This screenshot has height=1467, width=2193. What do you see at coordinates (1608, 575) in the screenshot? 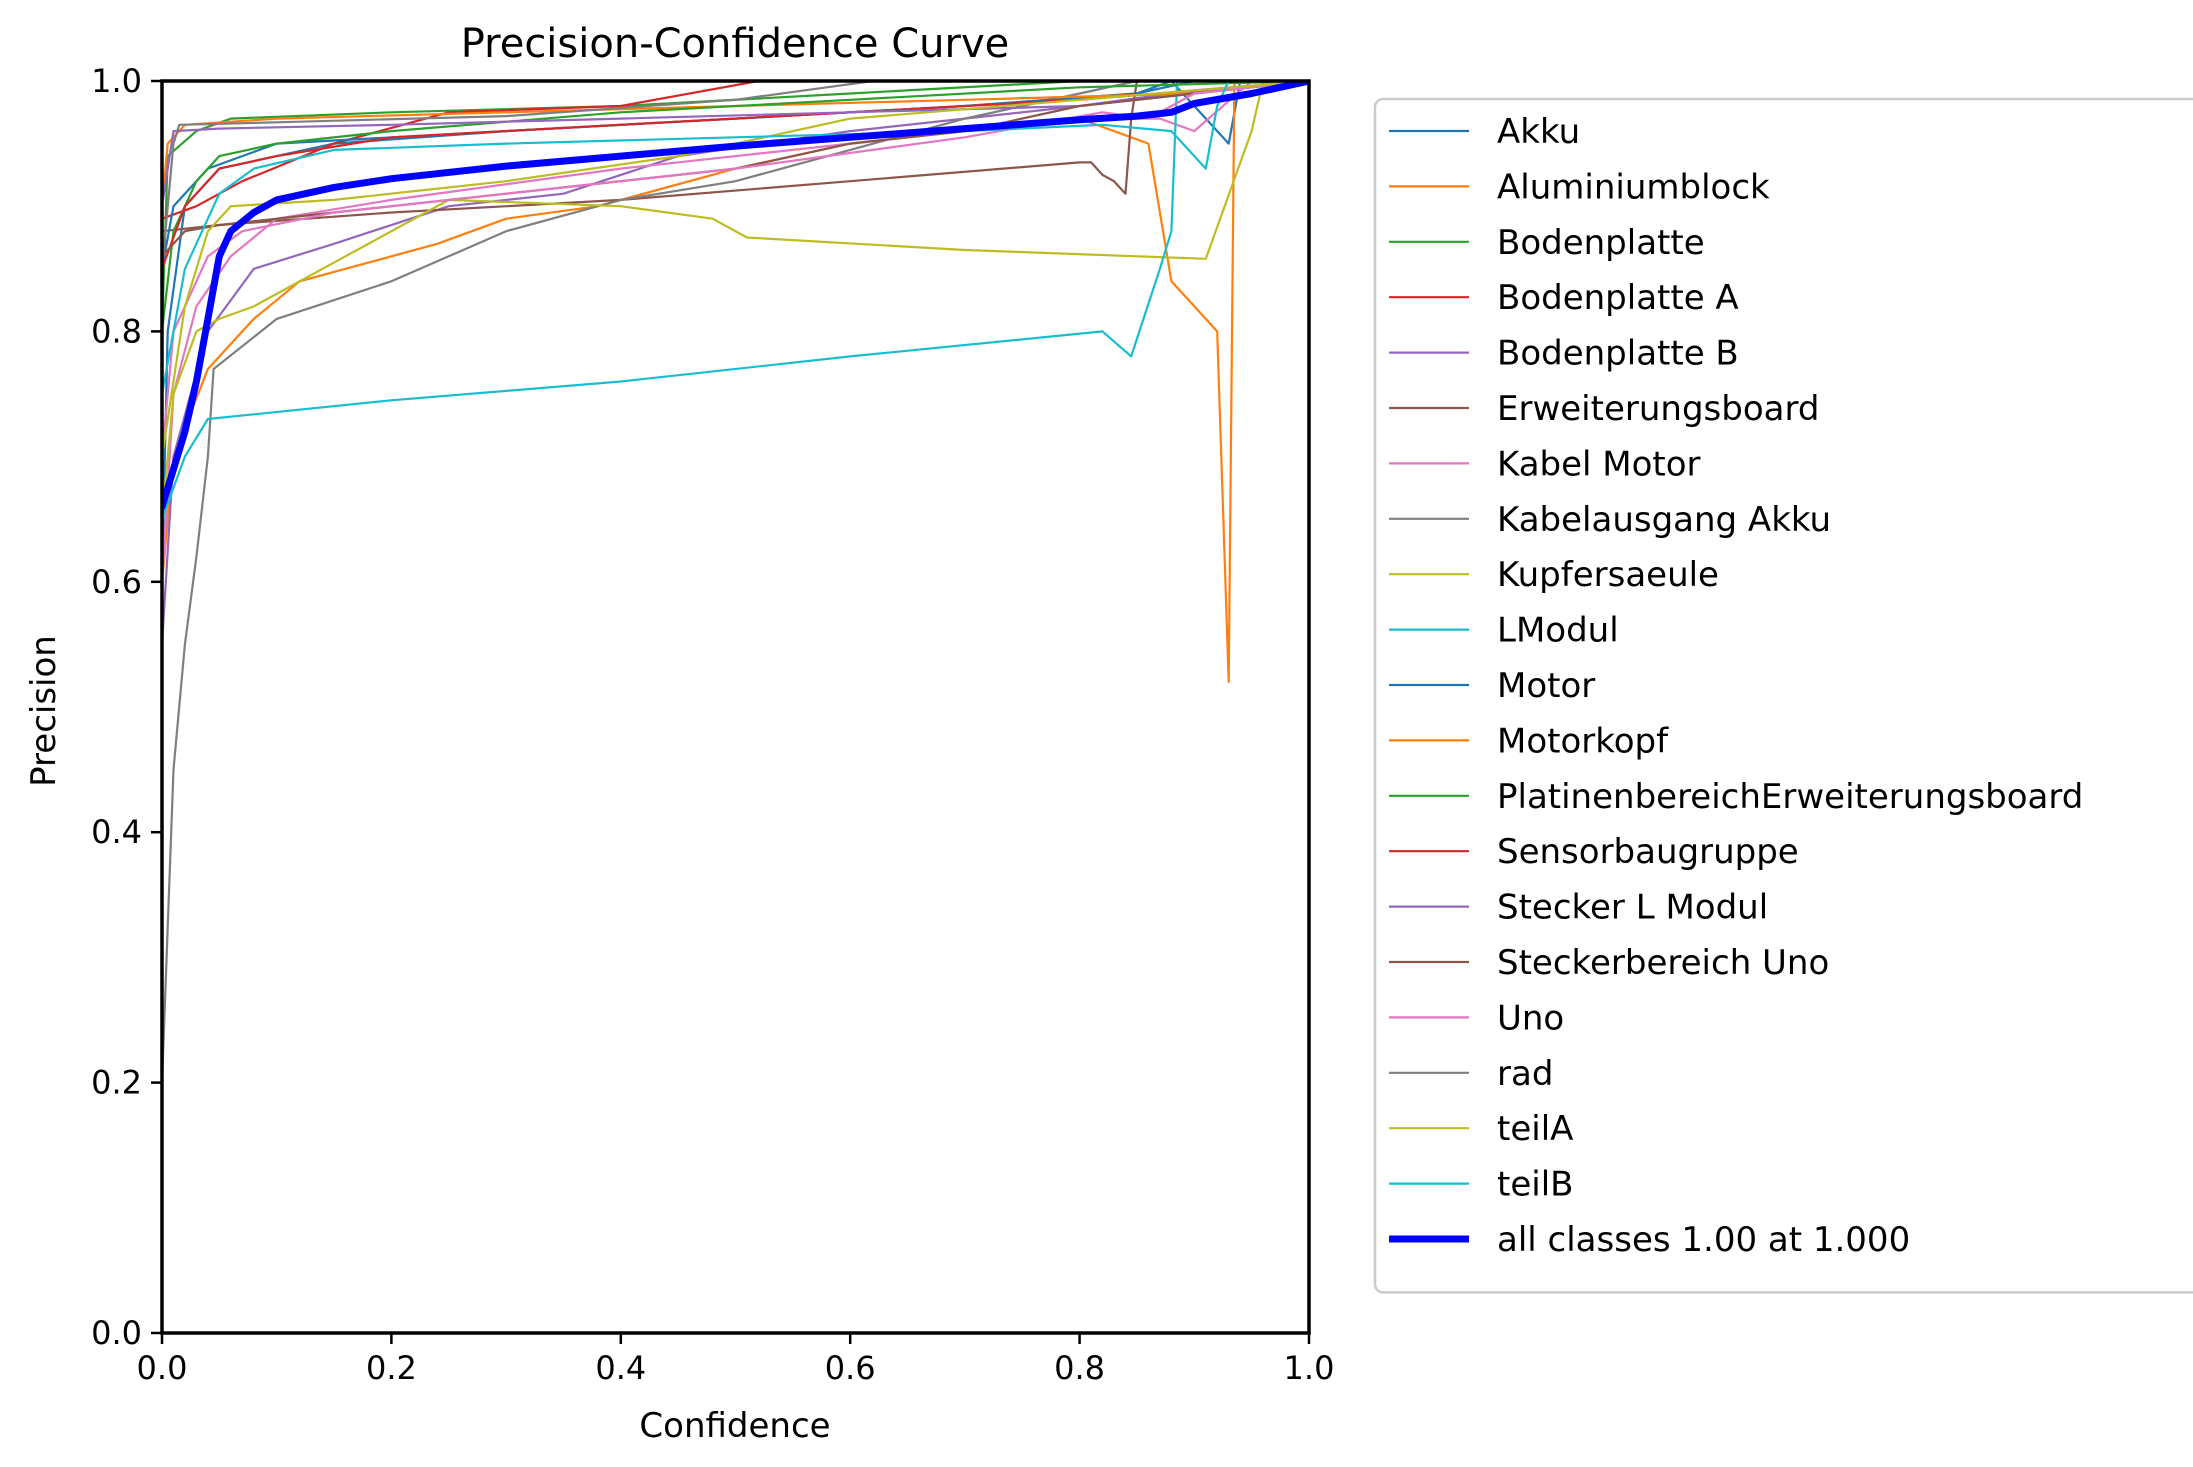
I see `legend-label: Kupfersaeule` at bounding box center [1608, 575].